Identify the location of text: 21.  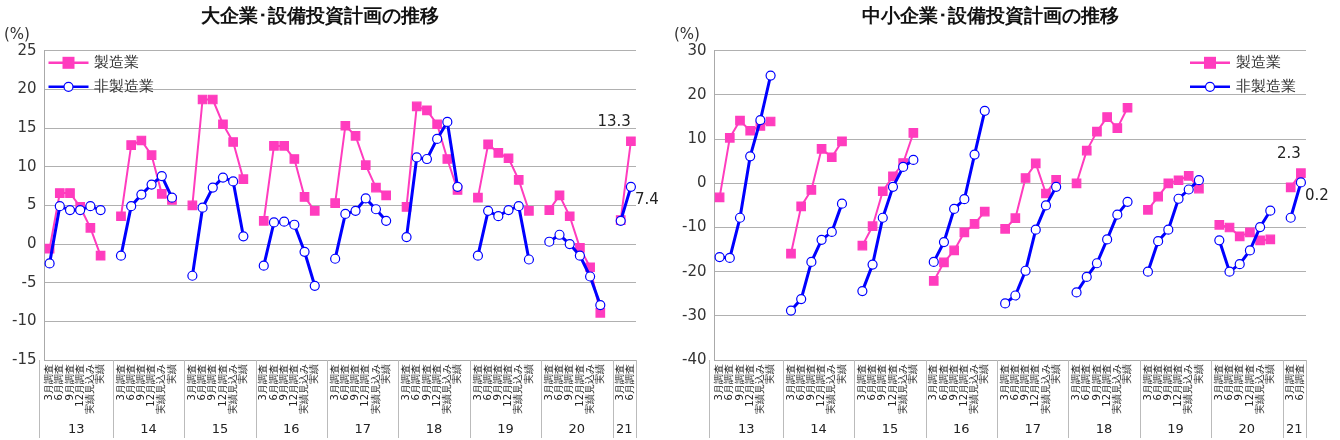
(1294, 429).